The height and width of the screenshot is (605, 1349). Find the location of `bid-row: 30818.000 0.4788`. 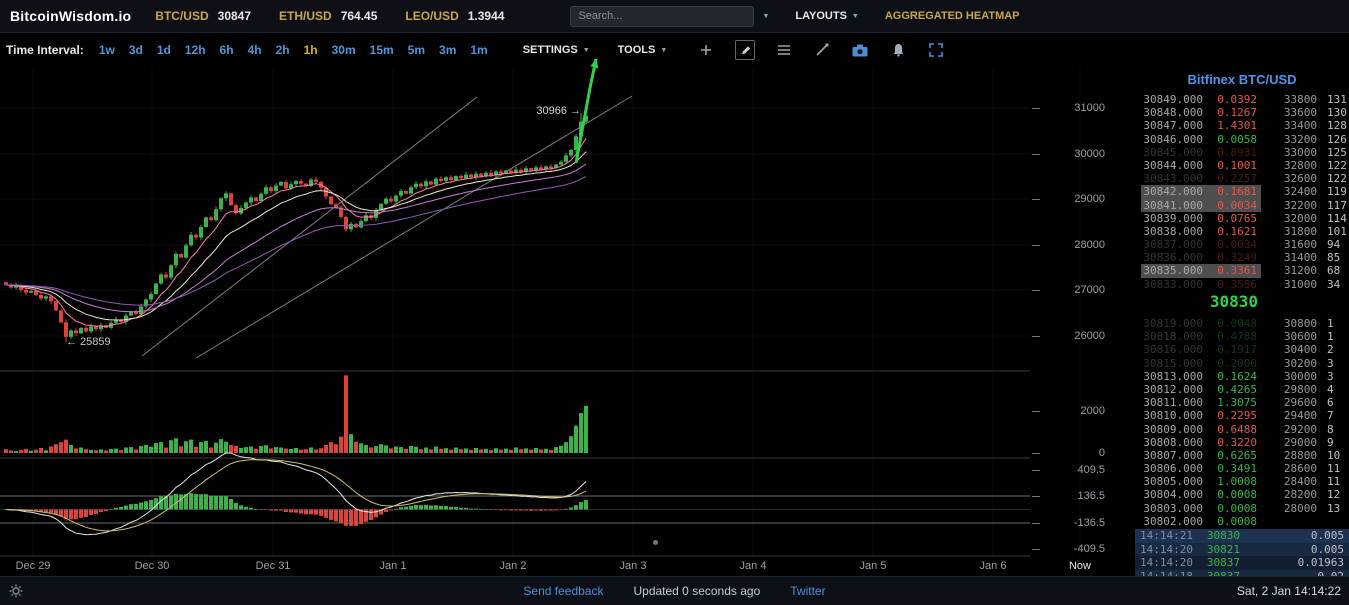

bid-row: 30818.000 0.4788 is located at coordinates (1200, 337).